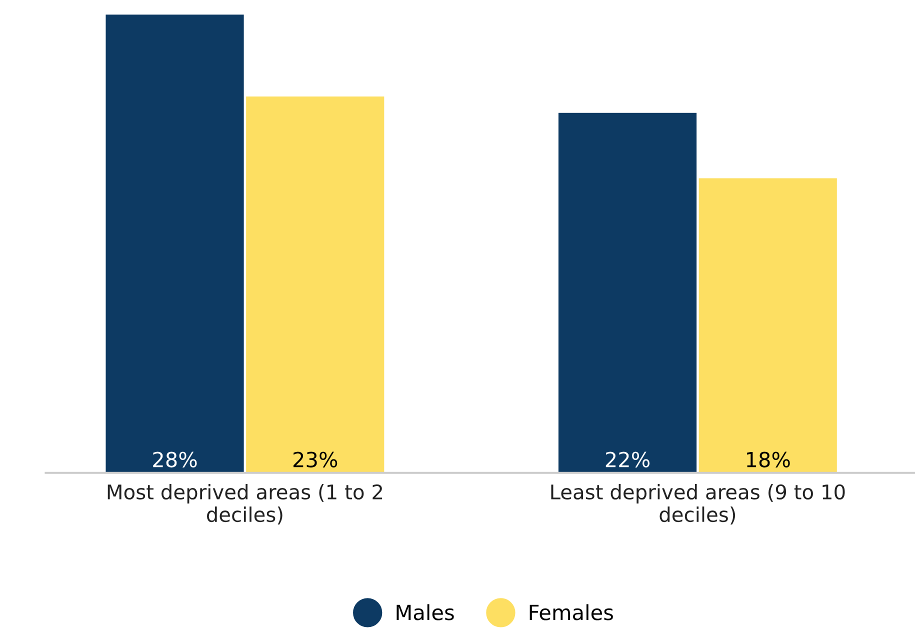  I want to click on x-tick-label: Most deprived areas (1 to 2 deciles), so click(245, 504).